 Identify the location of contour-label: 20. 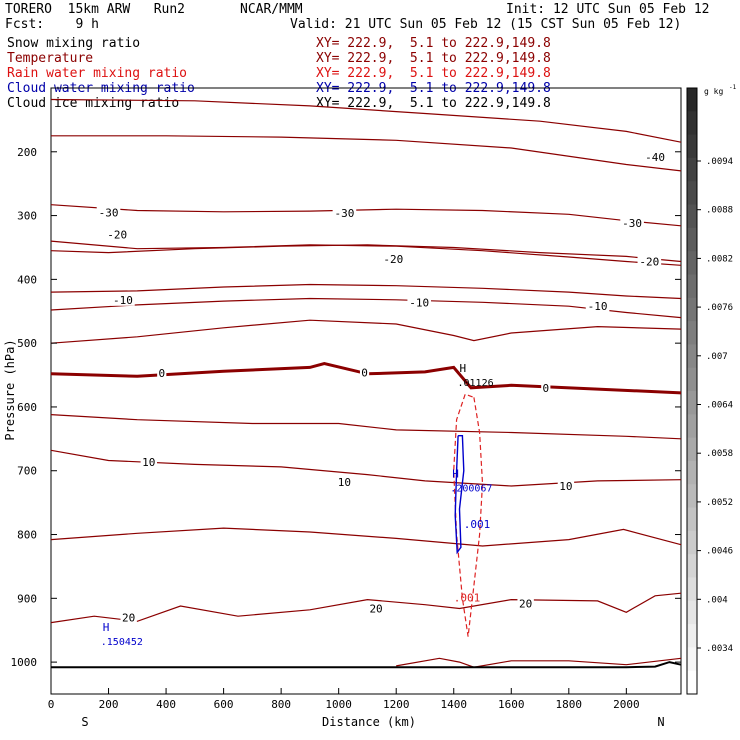
(128, 617).